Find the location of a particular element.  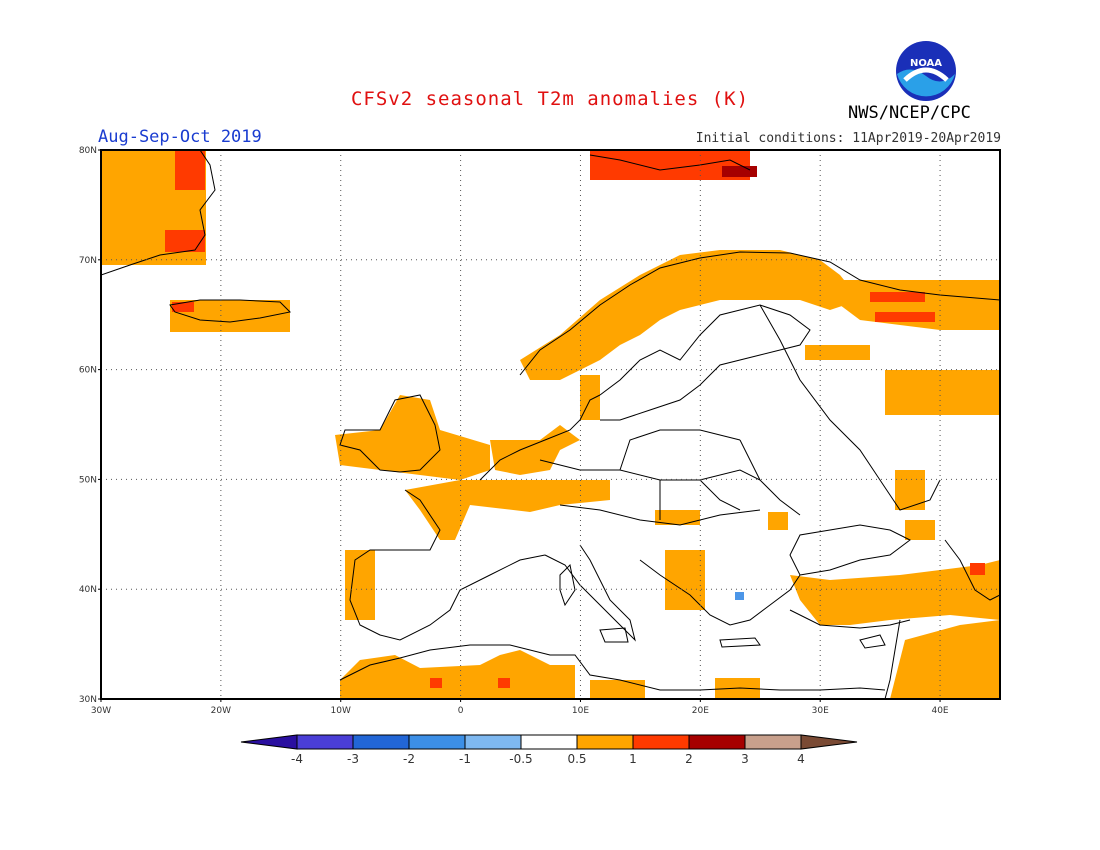

latitude-labels: 80N 70N 60N 50N 40N 30N is located at coordinates (90, 425).